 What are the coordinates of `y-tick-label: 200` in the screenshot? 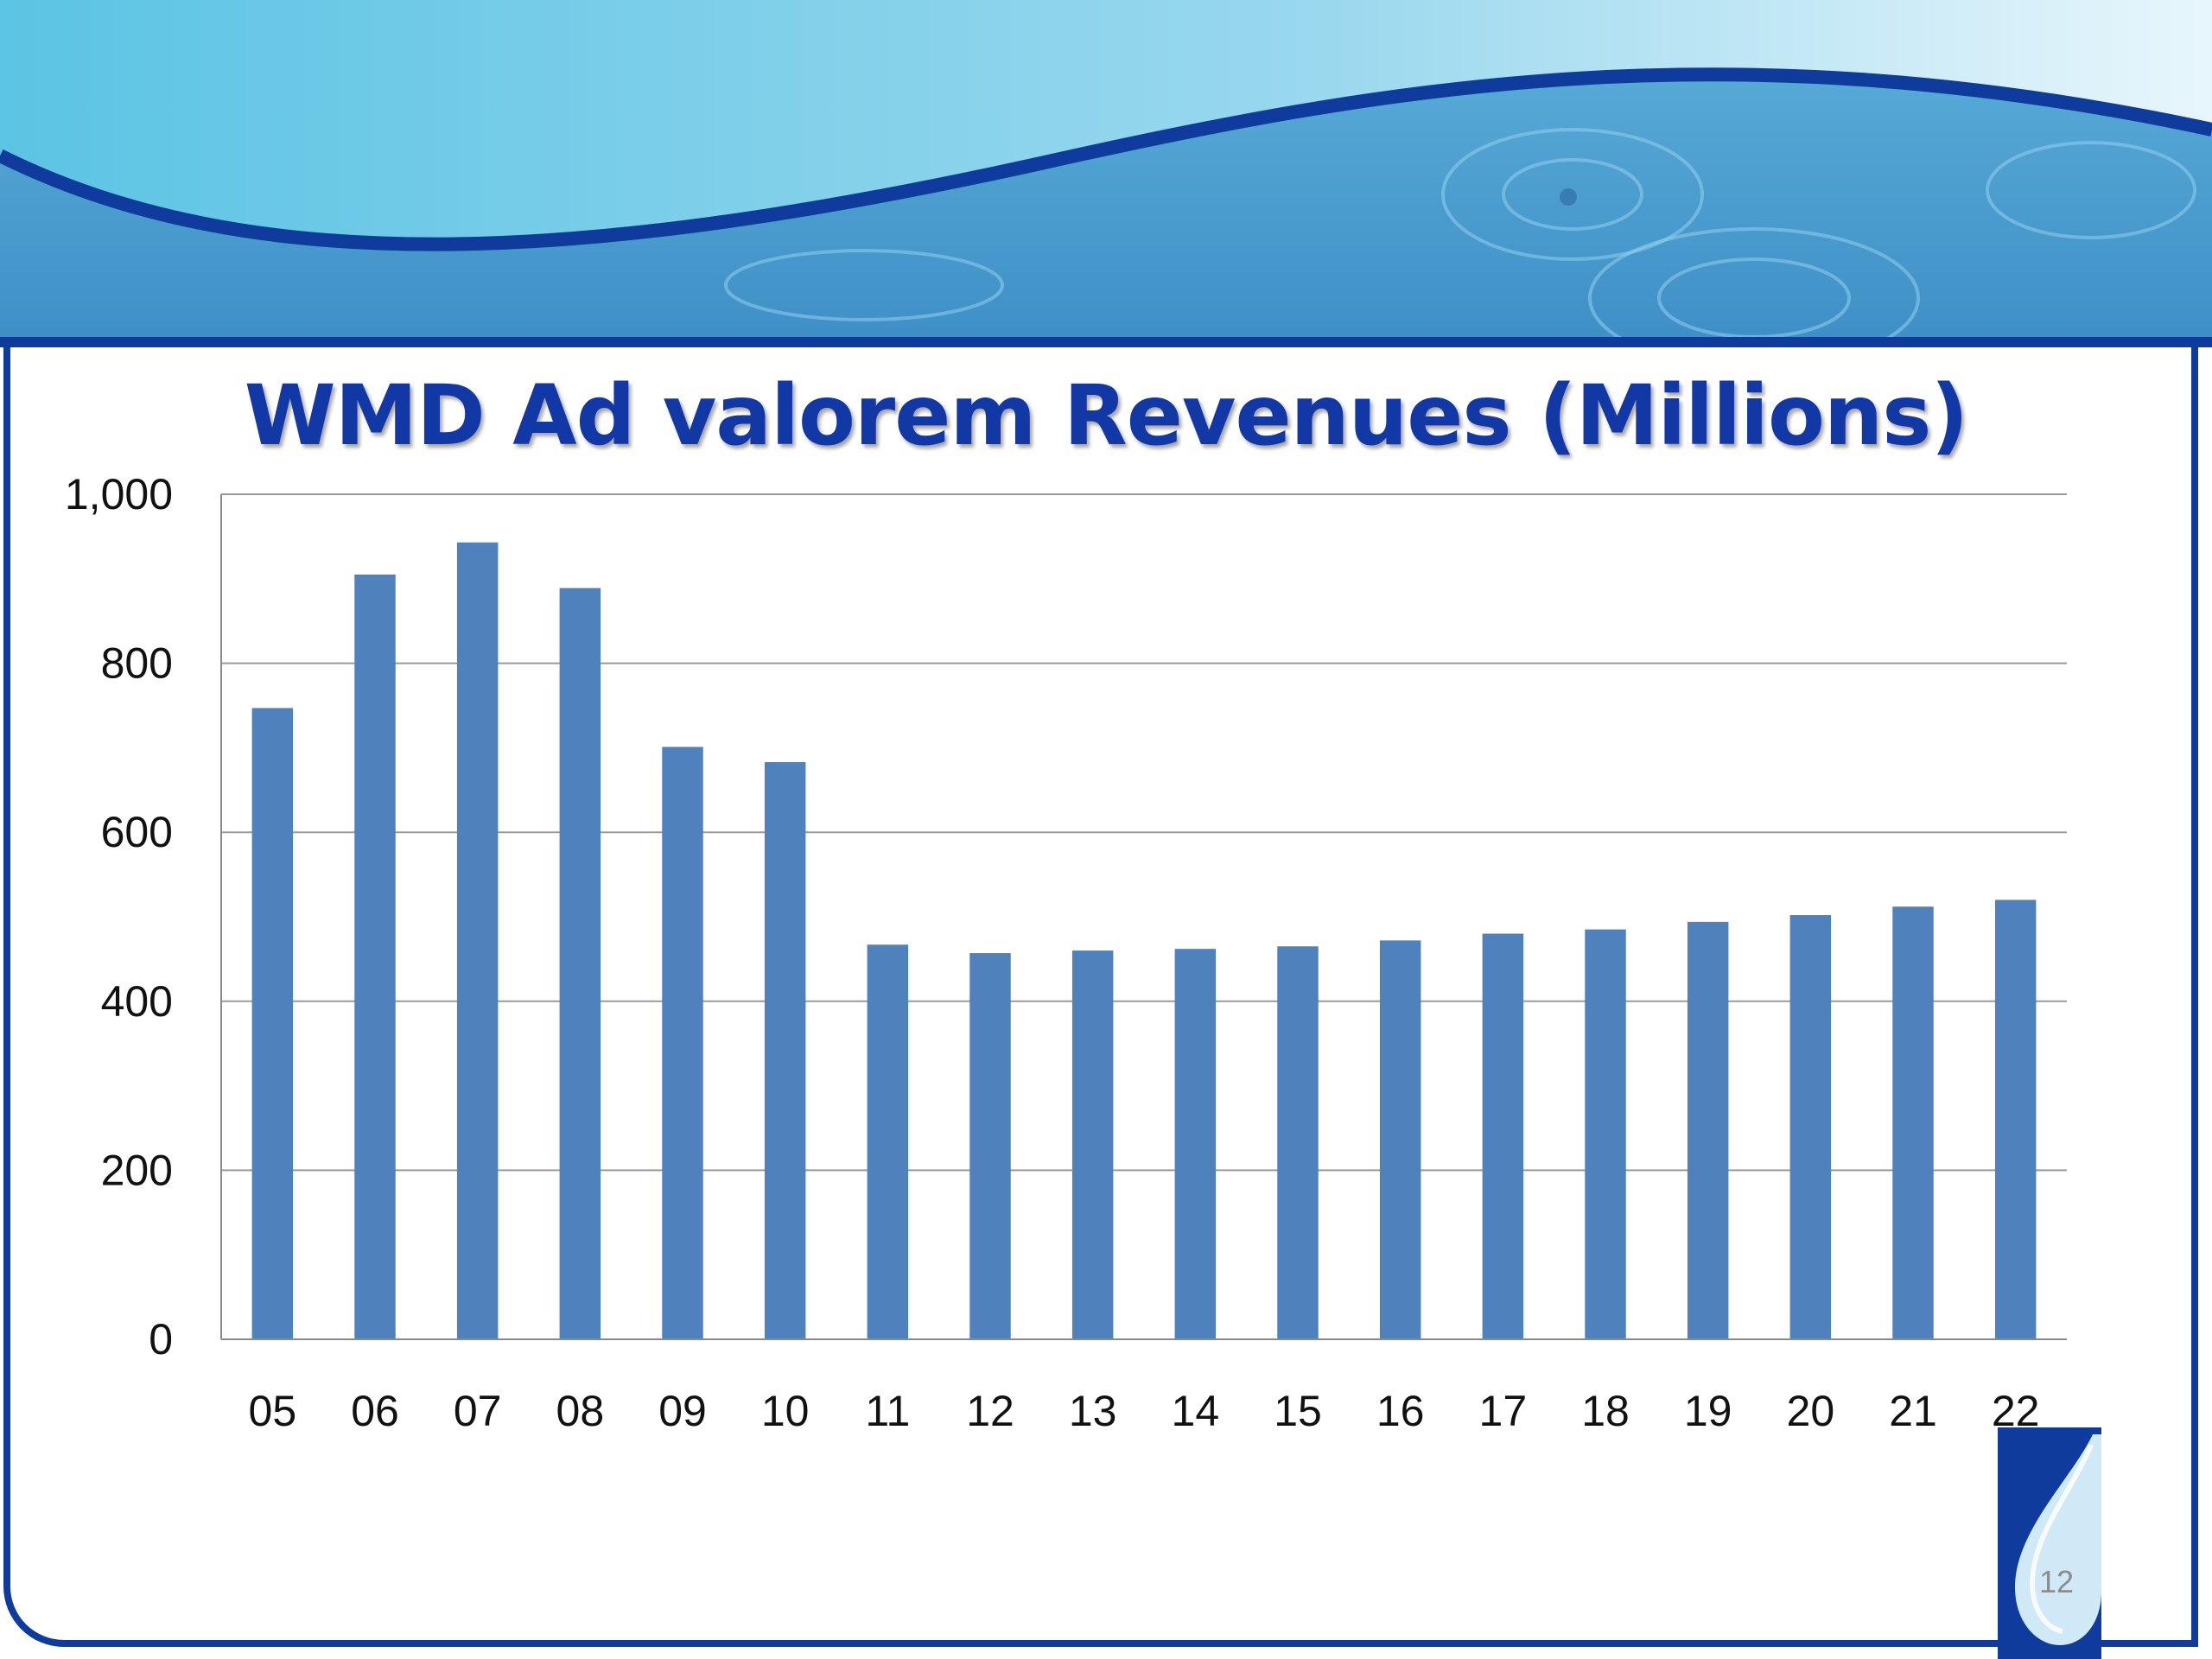 It's located at (137, 1170).